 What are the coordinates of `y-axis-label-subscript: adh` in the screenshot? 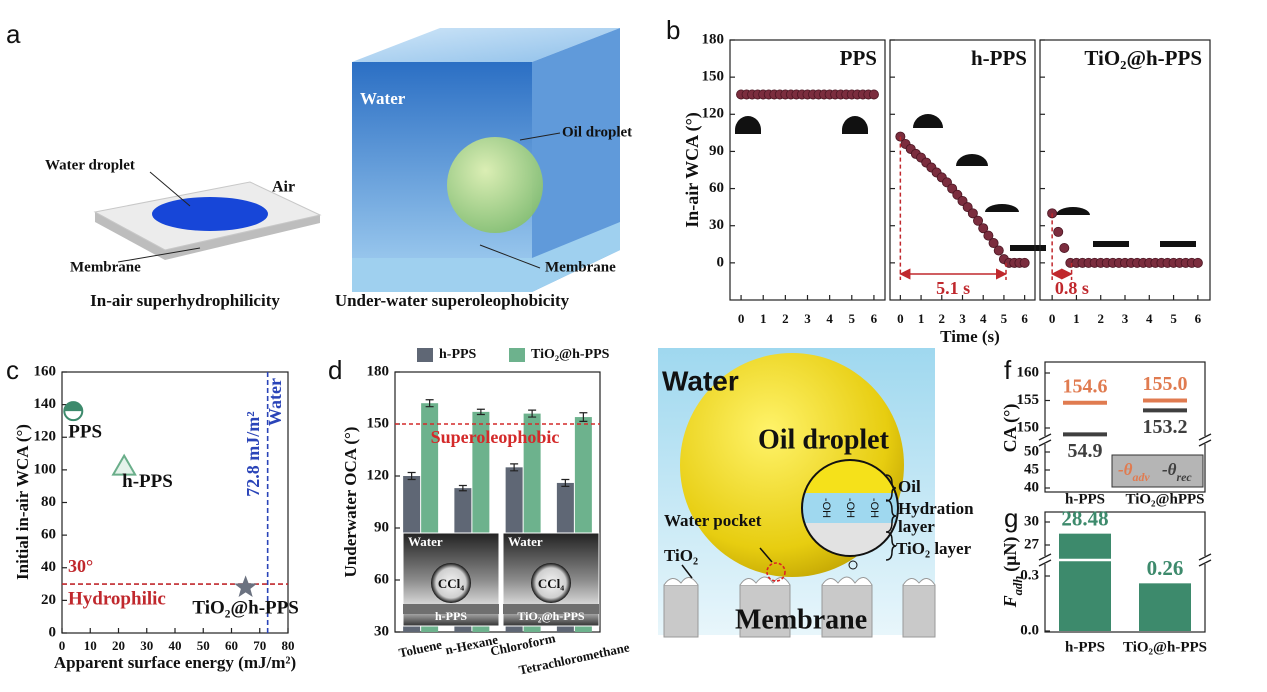 It's located at (1018, 586).